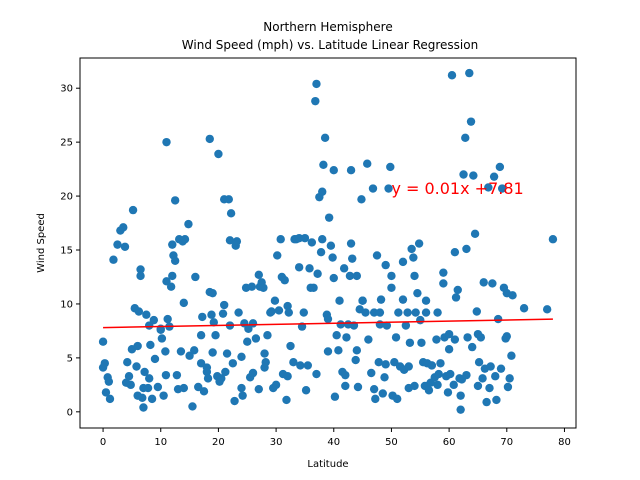  What do you see at coordinates (160, 442) in the screenshot?
I see `x-tick-label: 10` at bounding box center [160, 442].